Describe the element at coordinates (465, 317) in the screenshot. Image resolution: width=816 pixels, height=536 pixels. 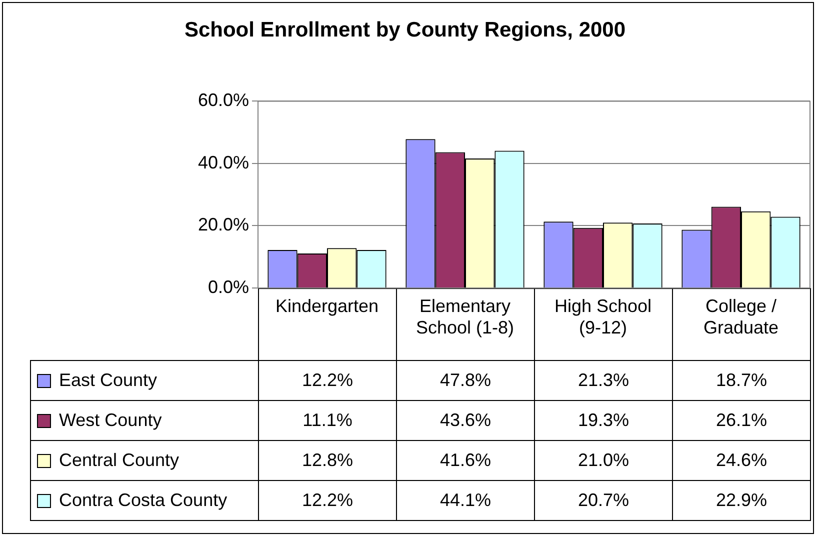
I see `x-tick-label: Elementary School (1-8)` at that location.